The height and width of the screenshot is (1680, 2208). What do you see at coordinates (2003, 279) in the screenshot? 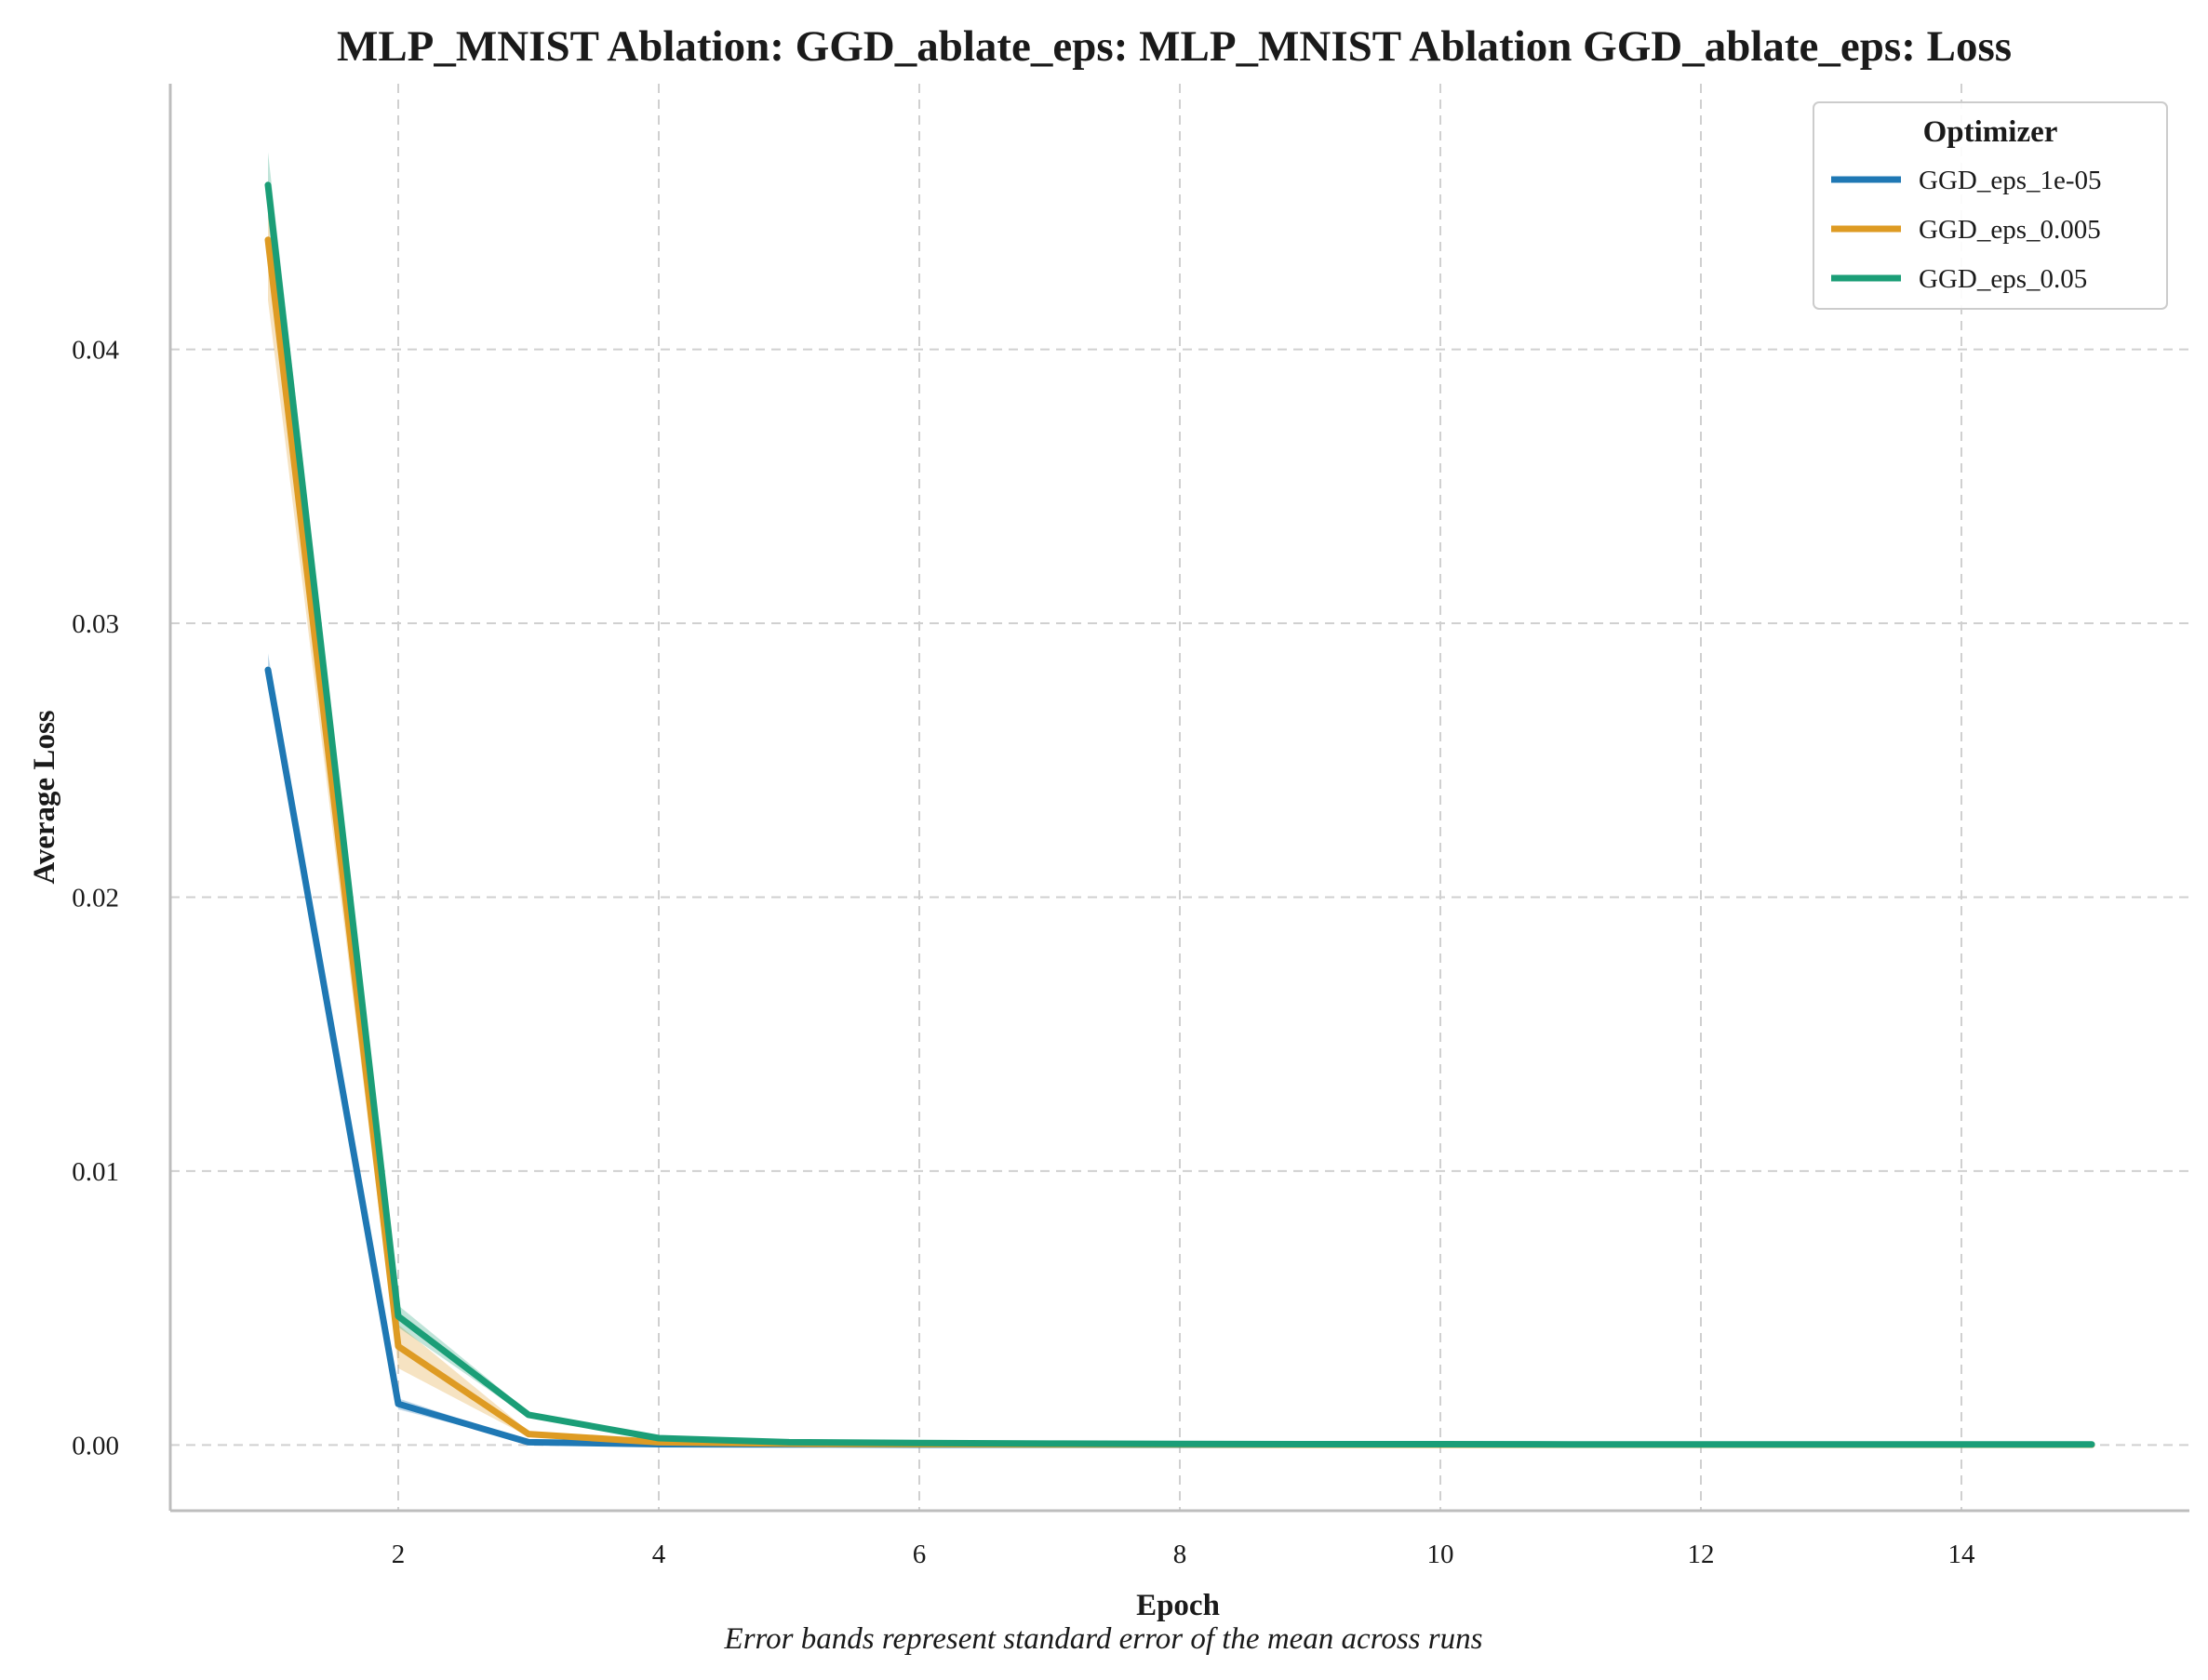
I see `legend-label-series-3: GGD_eps_0.05` at bounding box center [2003, 279].